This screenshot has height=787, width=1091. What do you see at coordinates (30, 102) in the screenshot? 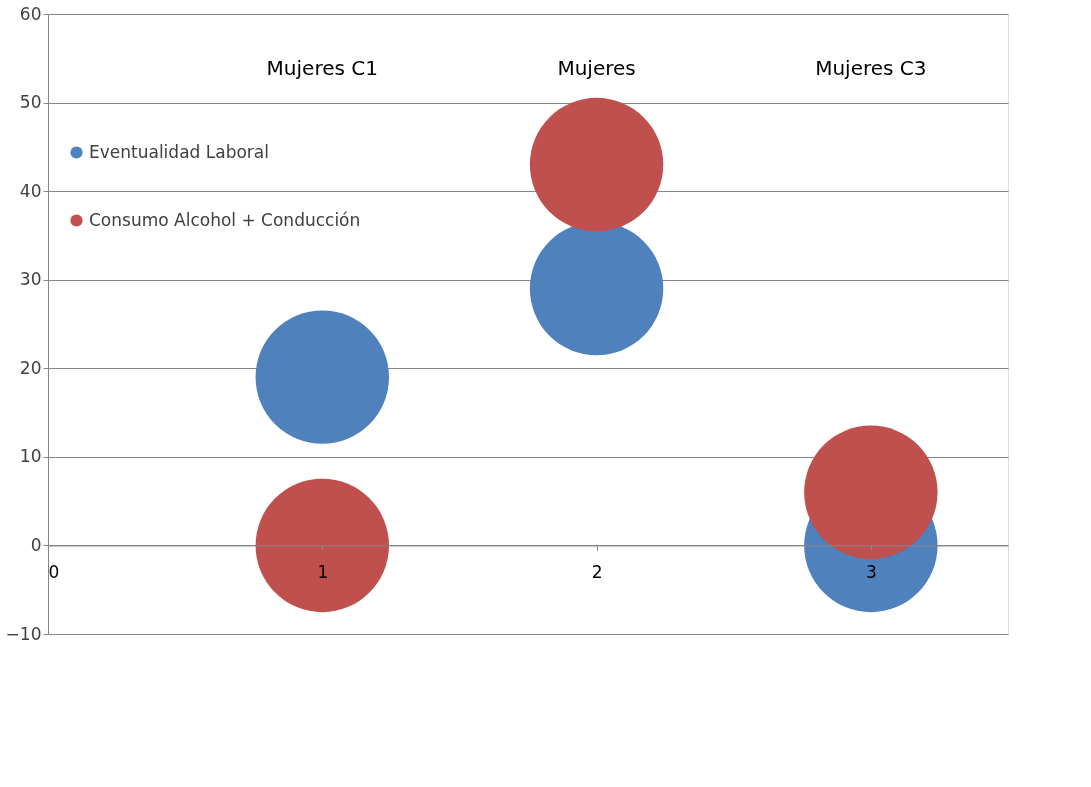
I see `y-tick-label: 50` at bounding box center [30, 102].